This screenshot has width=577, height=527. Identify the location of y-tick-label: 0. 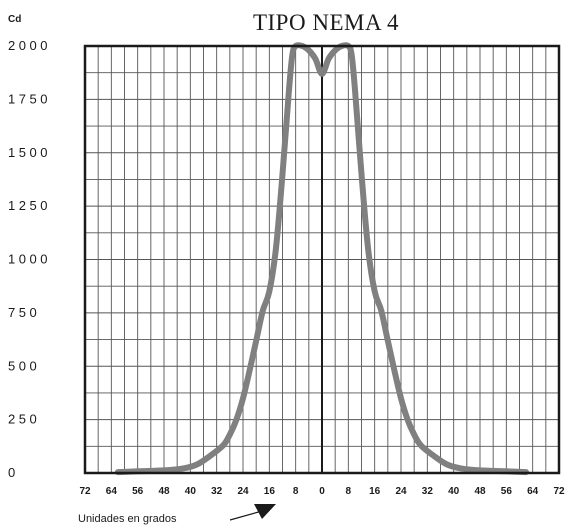
(13, 472).